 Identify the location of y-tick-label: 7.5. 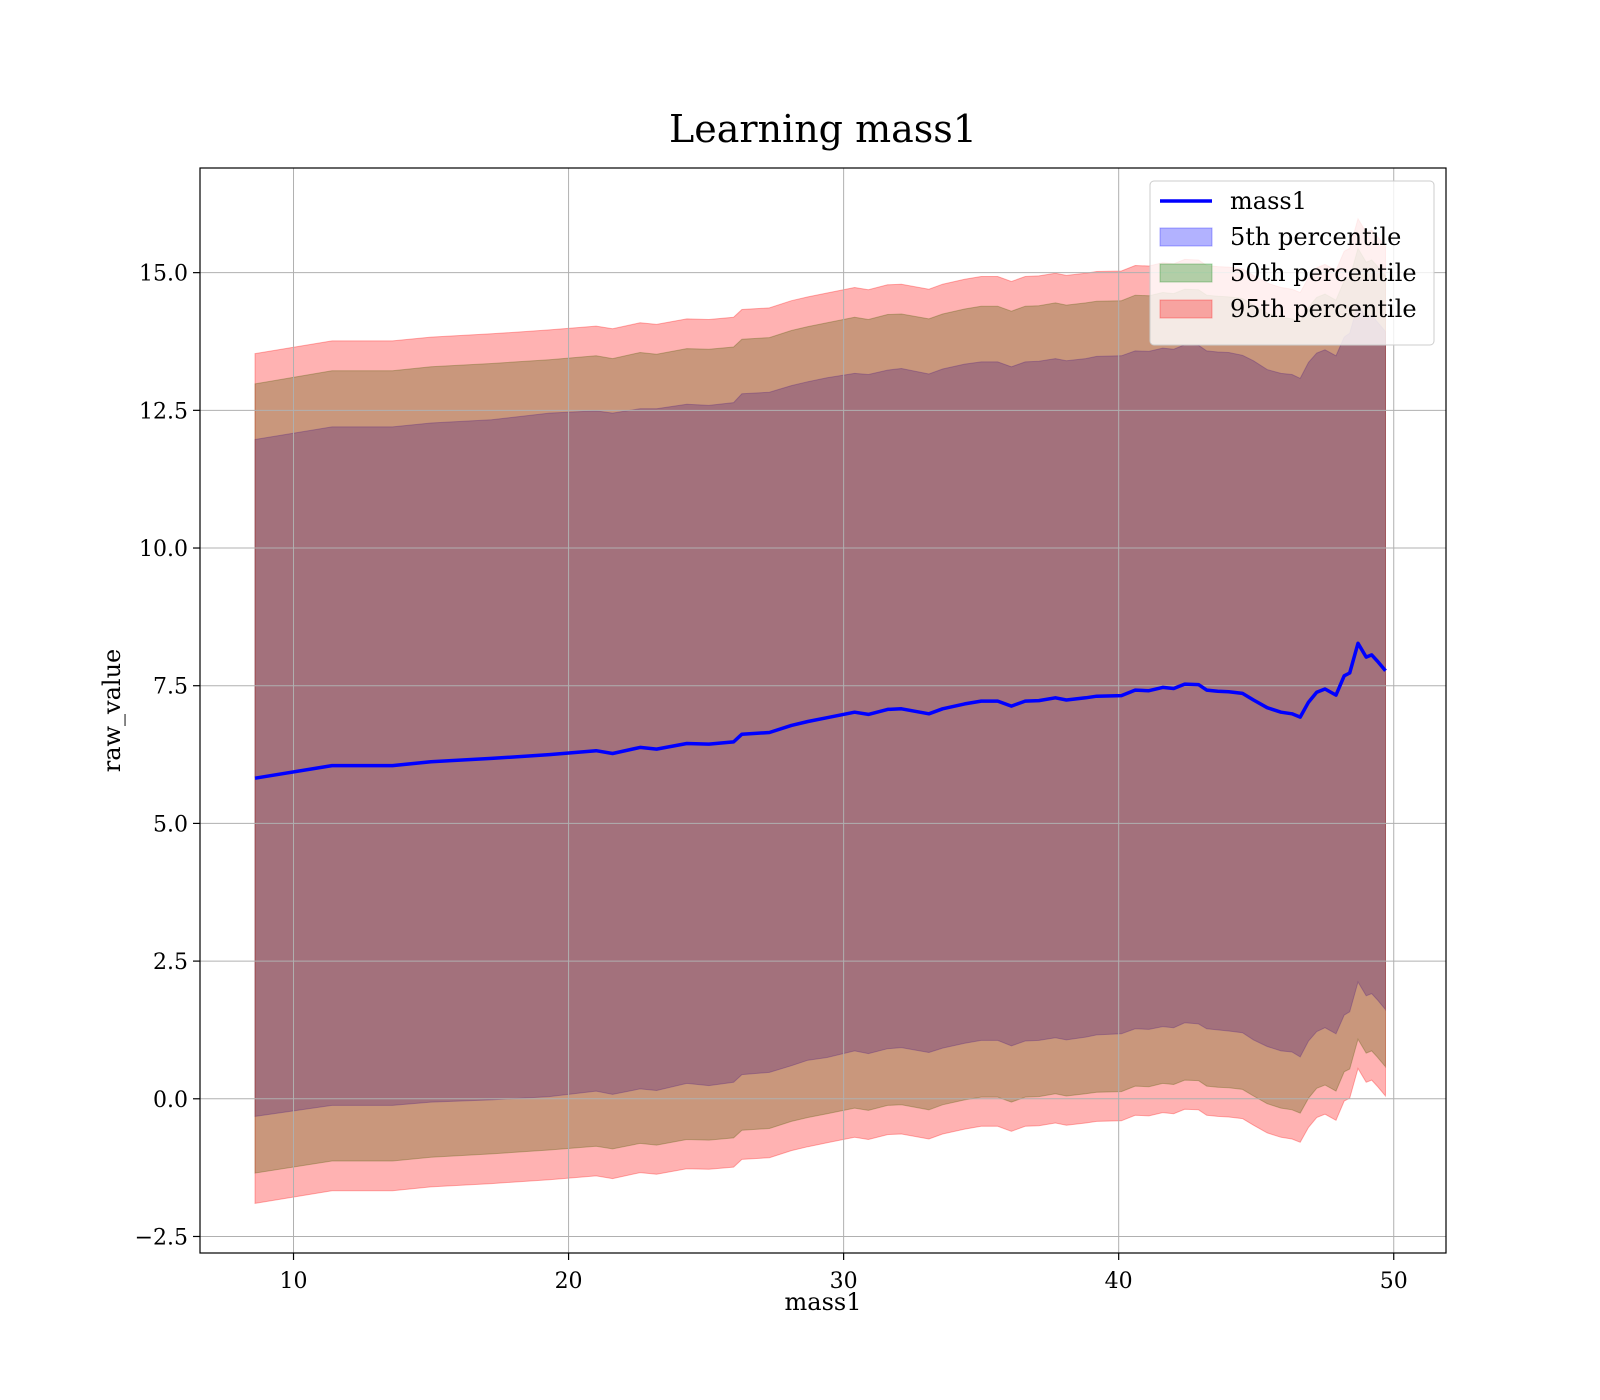
(170, 687).